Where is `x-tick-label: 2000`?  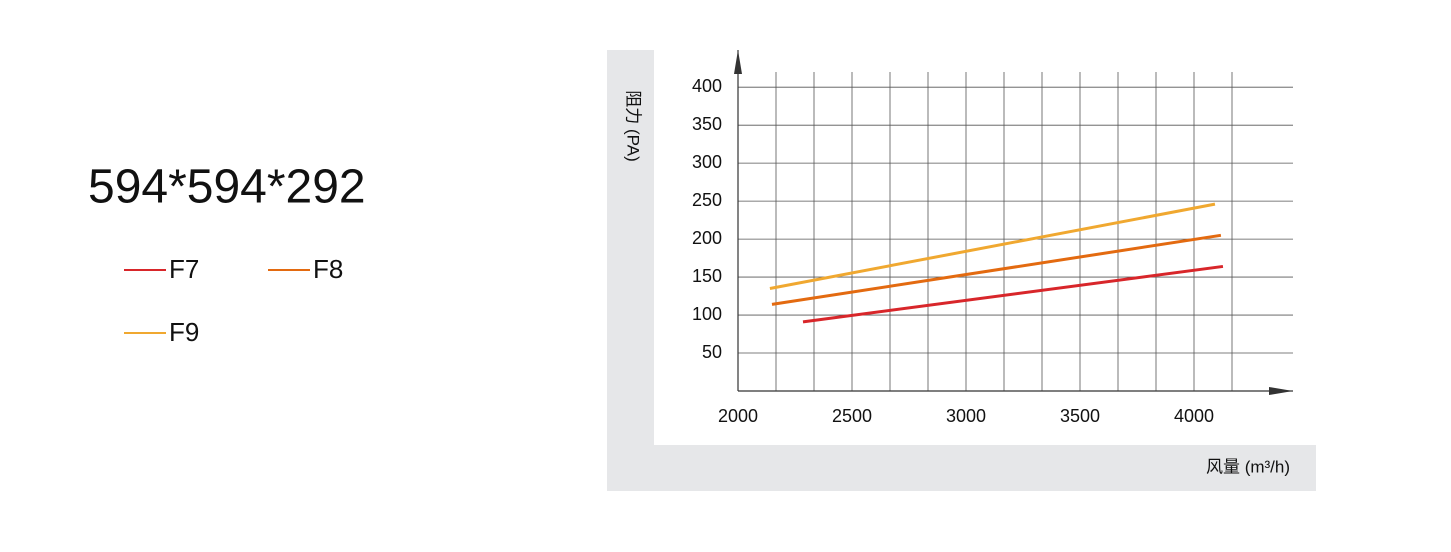
x-tick-label: 2000 is located at coordinates (738, 416).